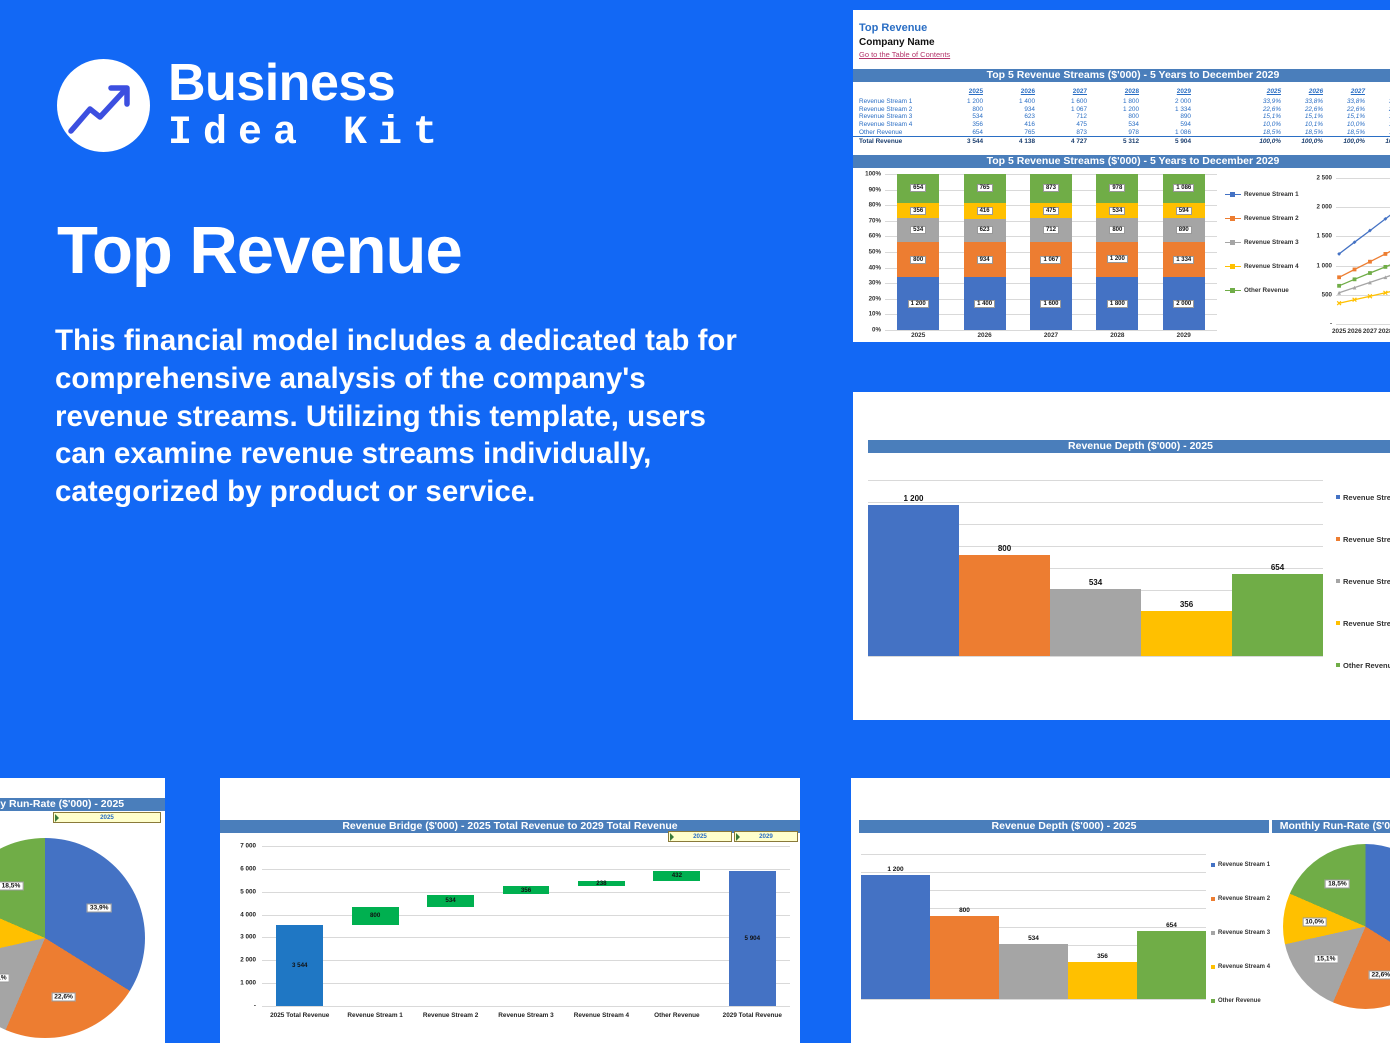  What do you see at coordinates (964, 926) in the screenshot?
I see `bar-column: 800` at bounding box center [964, 926].